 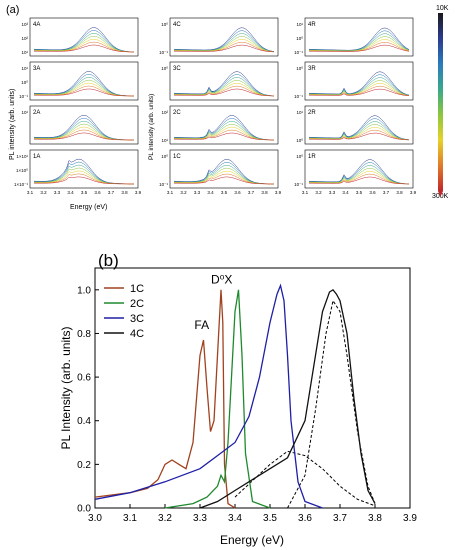 What do you see at coordinates (22, 170) in the screenshot?
I see `subplot-y-tick: 1×10⁰` at bounding box center [22, 170].